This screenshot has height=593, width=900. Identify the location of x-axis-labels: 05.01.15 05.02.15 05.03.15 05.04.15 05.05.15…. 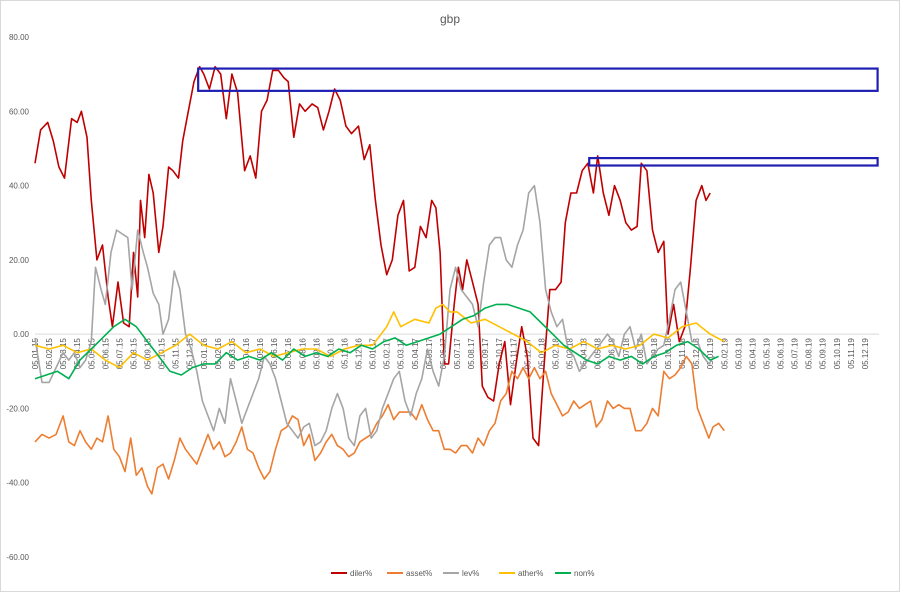
(450, 354).